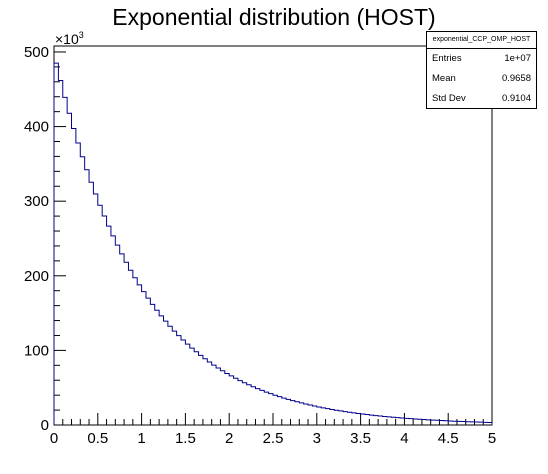 Image resolution: width=548 pixels, height=474 pixels. Describe the element at coordinates (36, 276) in the screenshot. I see `y-tick-label: 200` at that location.